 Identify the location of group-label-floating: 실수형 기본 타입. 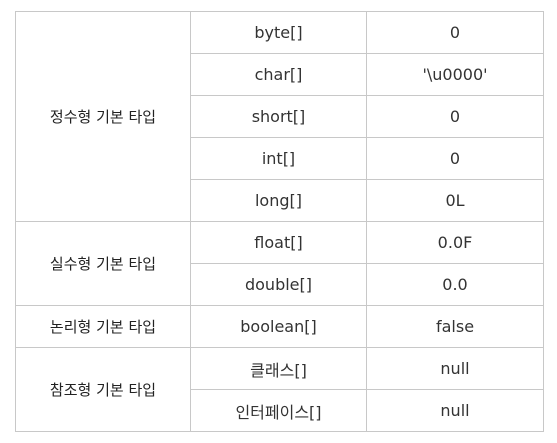
(103, 263).